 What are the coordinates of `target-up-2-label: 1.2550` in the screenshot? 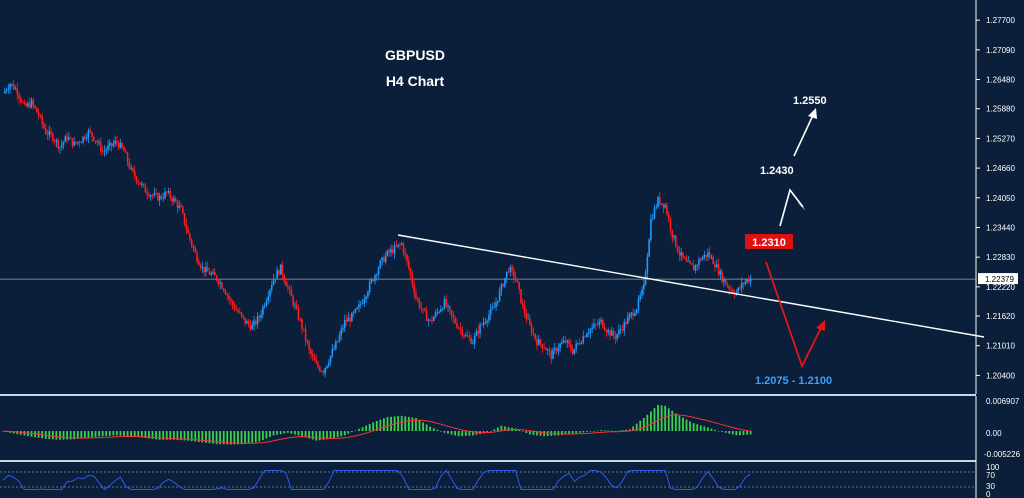 It's located at (810, 101).